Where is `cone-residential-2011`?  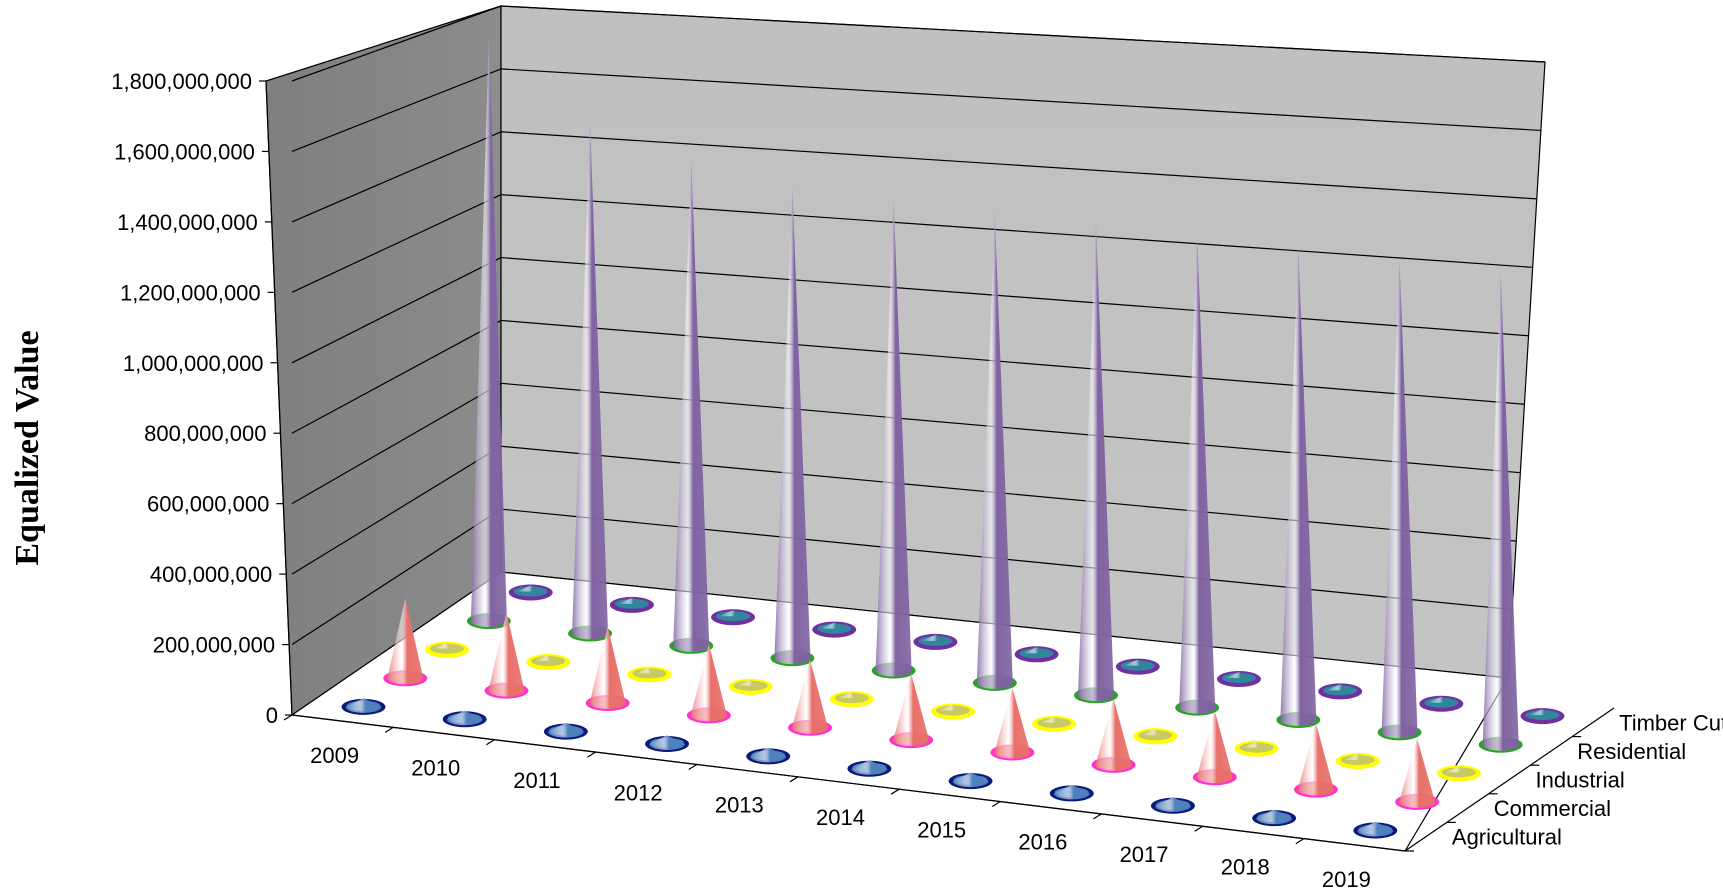 cone-residential-2011 is located at coordinates (691, 407).